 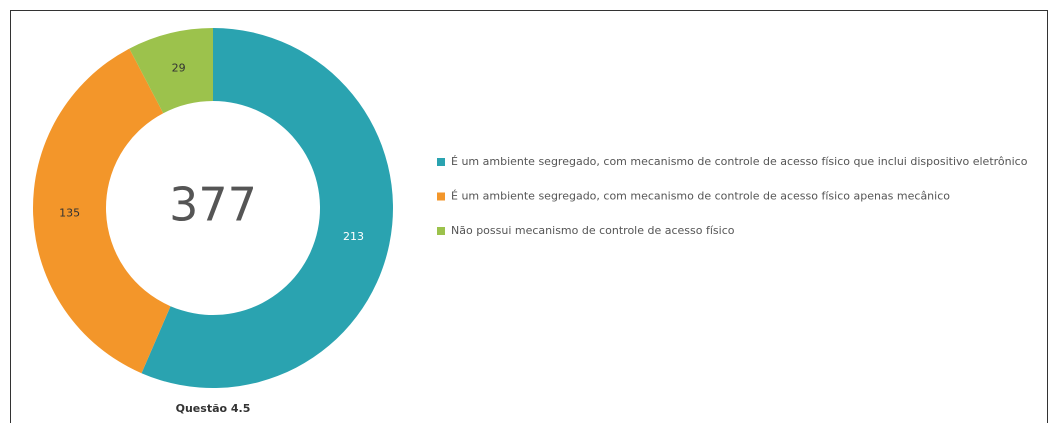 I want to click on data-label: 29, so click(x=179, y=68).